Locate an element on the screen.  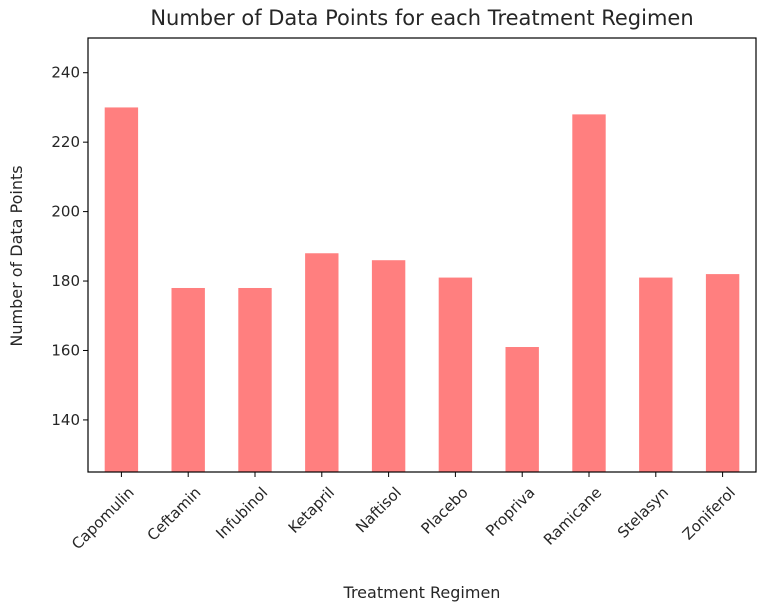
y-tick-label: 240 is located at coordinates (65, 73).